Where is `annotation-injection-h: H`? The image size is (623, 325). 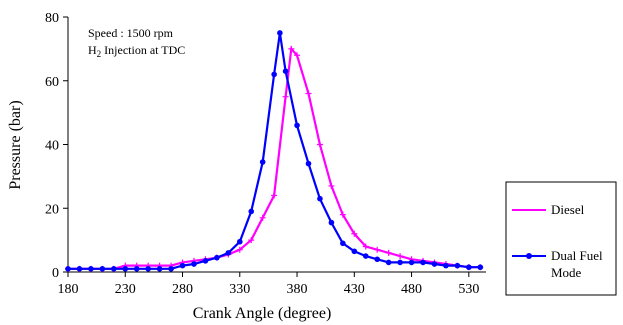
annotation-injection-h: H is located at coordinates (92, 50).